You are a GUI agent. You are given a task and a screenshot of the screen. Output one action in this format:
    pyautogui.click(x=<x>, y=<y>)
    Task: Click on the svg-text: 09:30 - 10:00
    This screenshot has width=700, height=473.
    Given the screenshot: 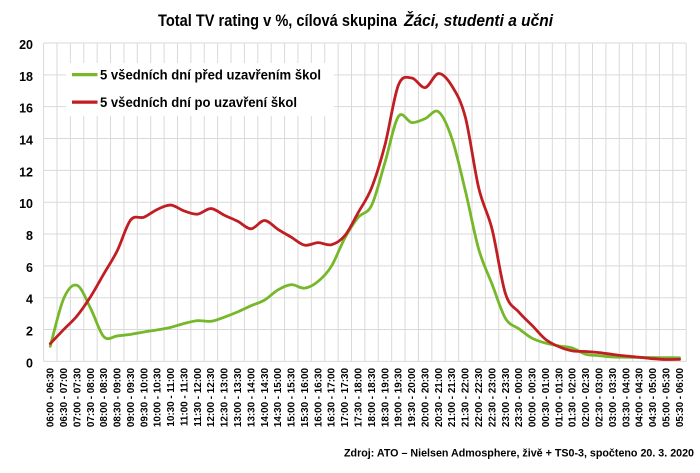 What is the action you would take?
    pyautogui.click(x=144, y=397)
    